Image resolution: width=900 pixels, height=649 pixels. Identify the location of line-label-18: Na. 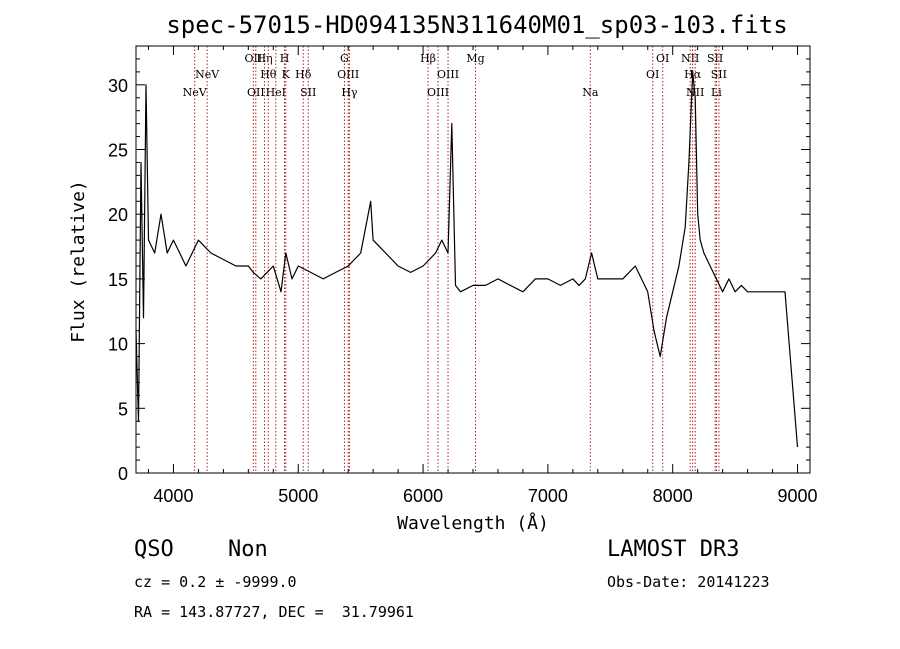
(590, 92).